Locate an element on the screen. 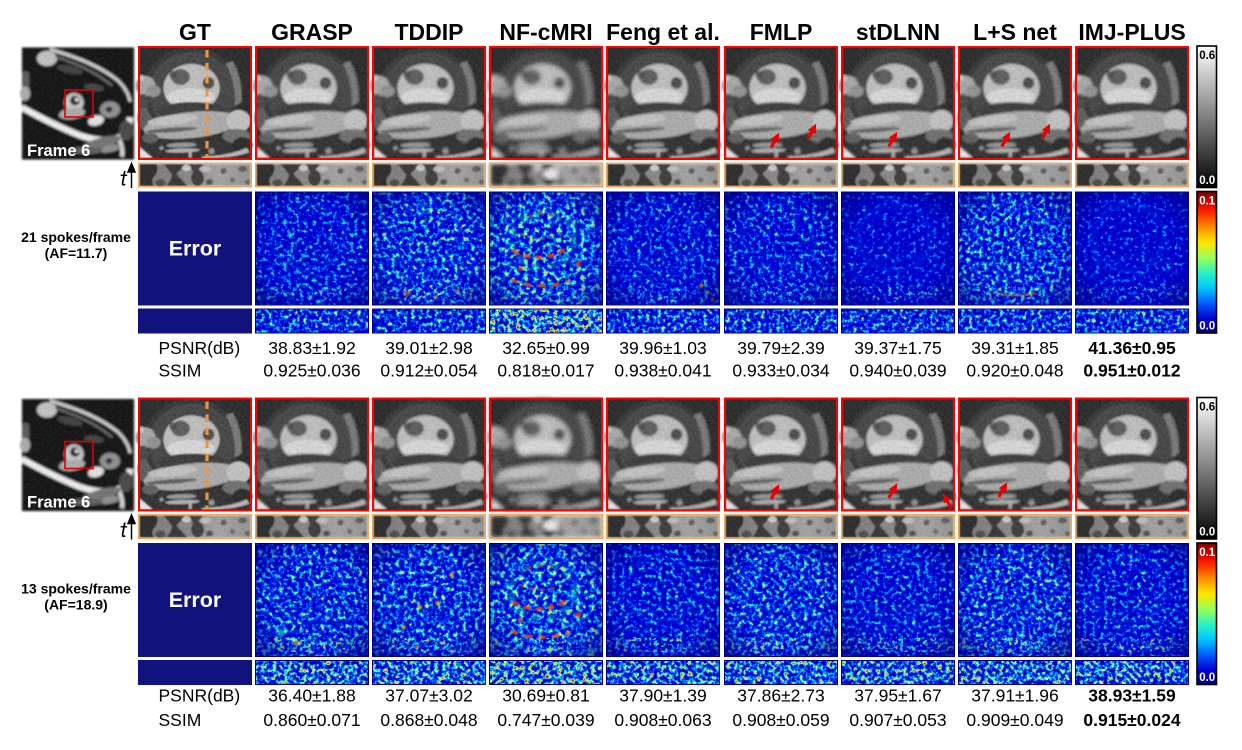 The image size is (1242, 750). svg-text: stDLNN is located at coordinates (898, 32).